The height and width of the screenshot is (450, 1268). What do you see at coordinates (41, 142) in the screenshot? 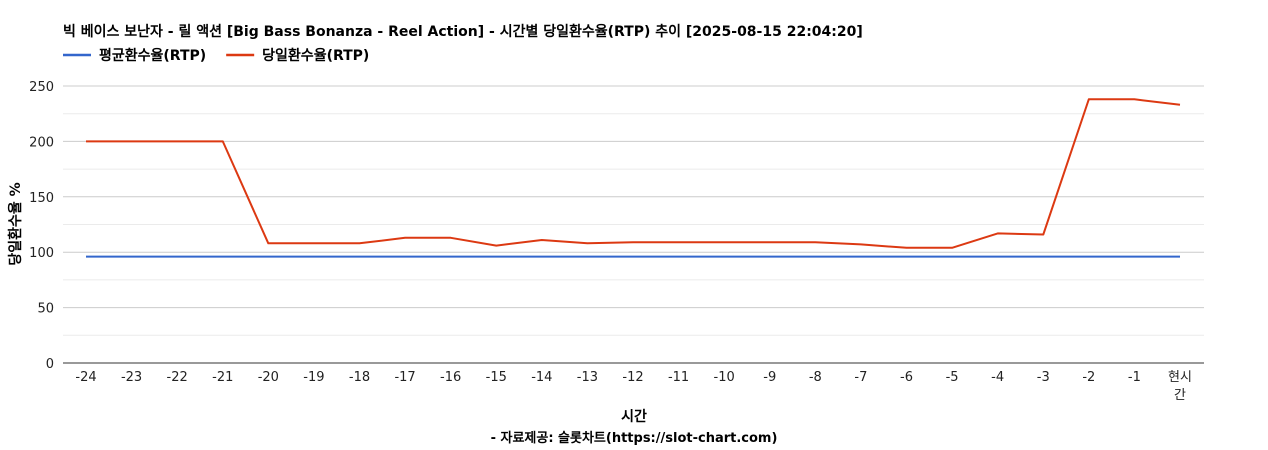
I see `y-tick-label: 200` at bounding box center [41, 142].